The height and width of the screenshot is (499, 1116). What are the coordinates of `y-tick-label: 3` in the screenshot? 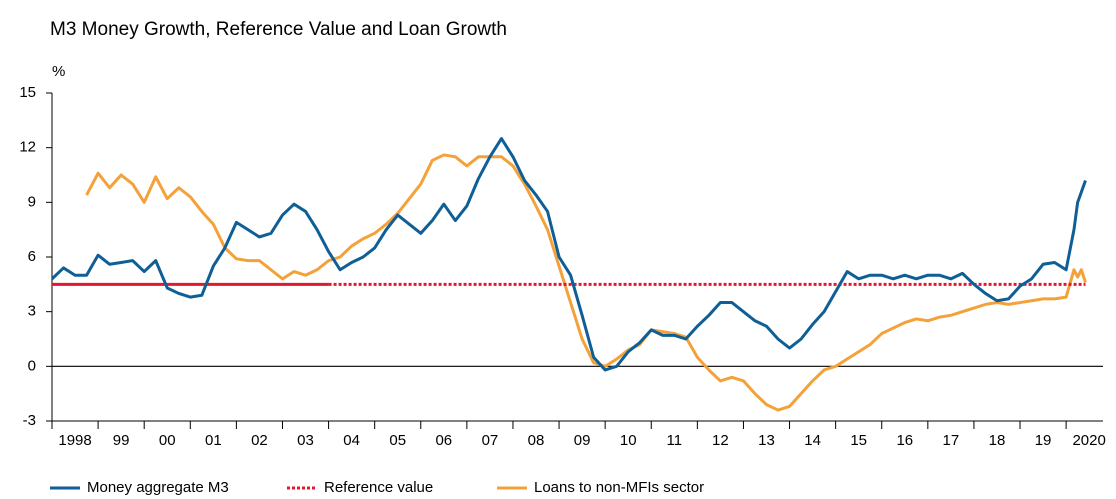 It's located at (32, 311).